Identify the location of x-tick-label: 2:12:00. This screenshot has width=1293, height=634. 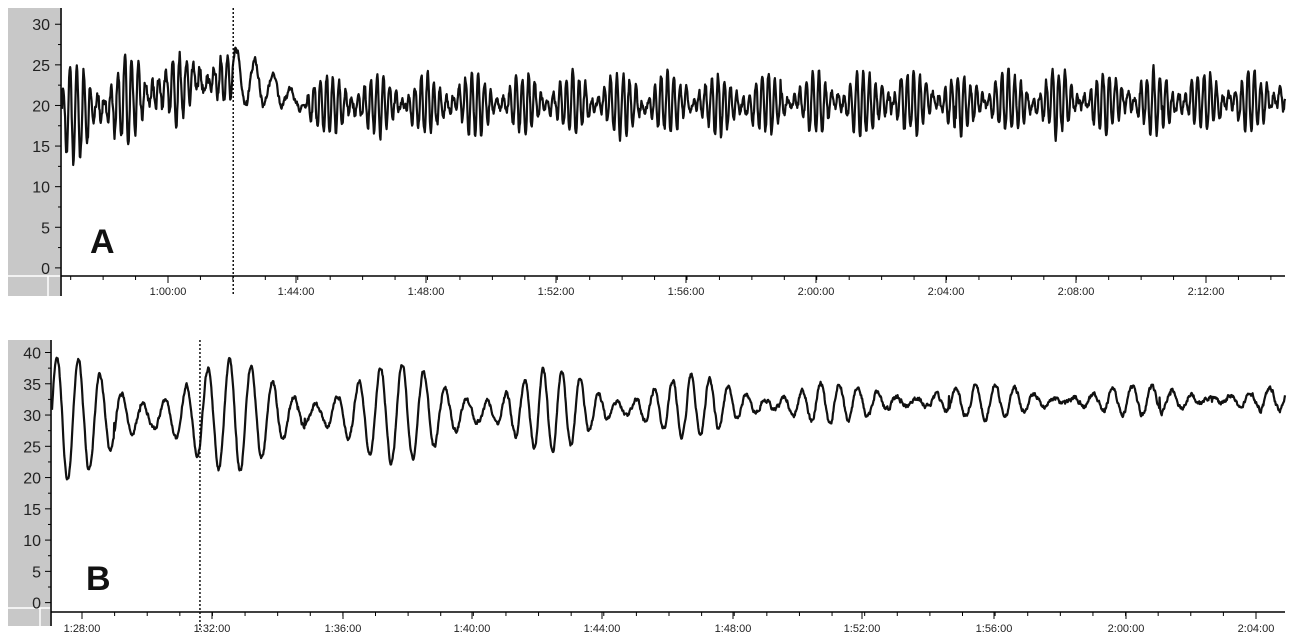
(1206, 292).